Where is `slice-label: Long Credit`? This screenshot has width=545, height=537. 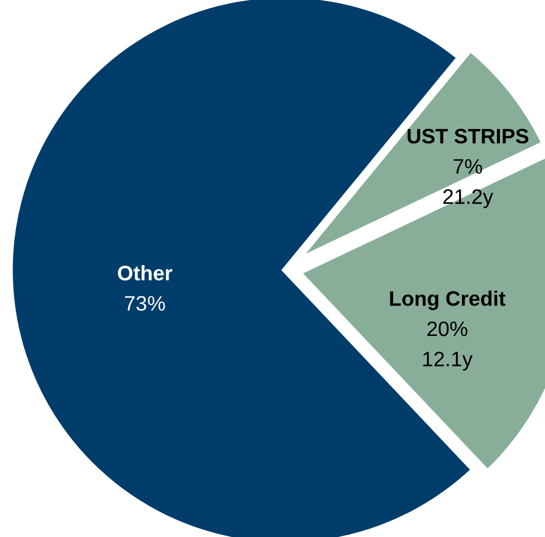 slice-label: Long Credit is located at coordinates (448, 300).